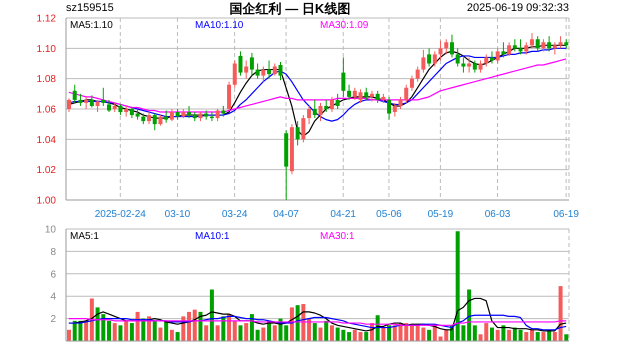  Describe the element at coordinates (46, 170) in the screenshot. I see `y-tick-label: 1.02` at that location.